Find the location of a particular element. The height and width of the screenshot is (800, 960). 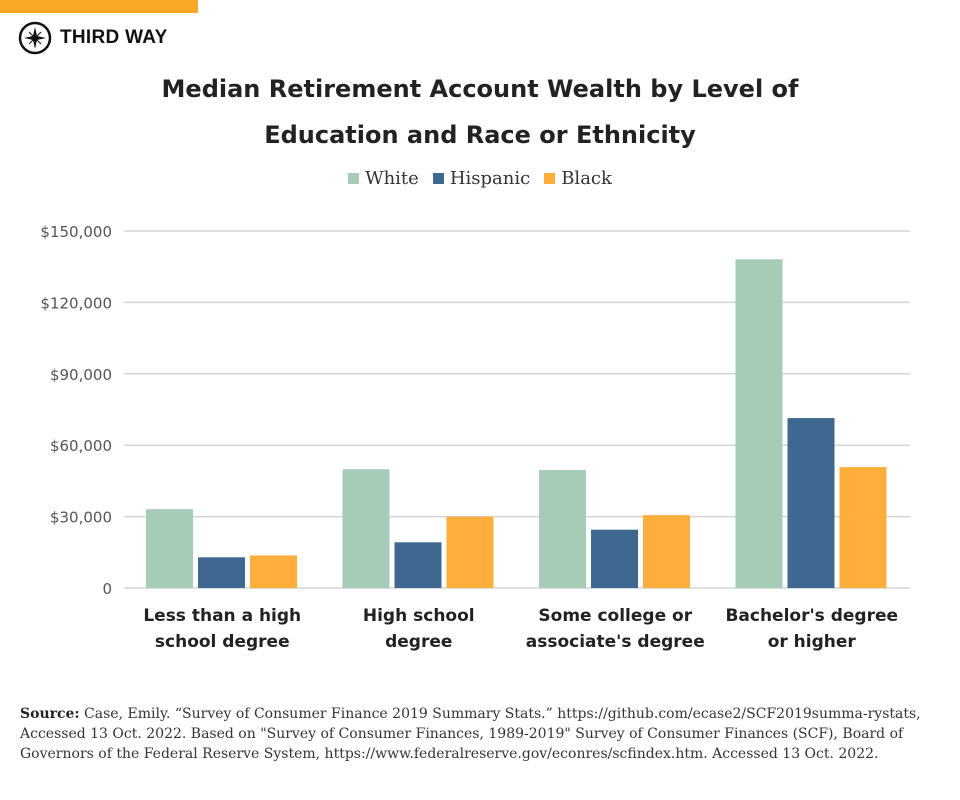

legend-label: Black is located at coordinates (586, 178).